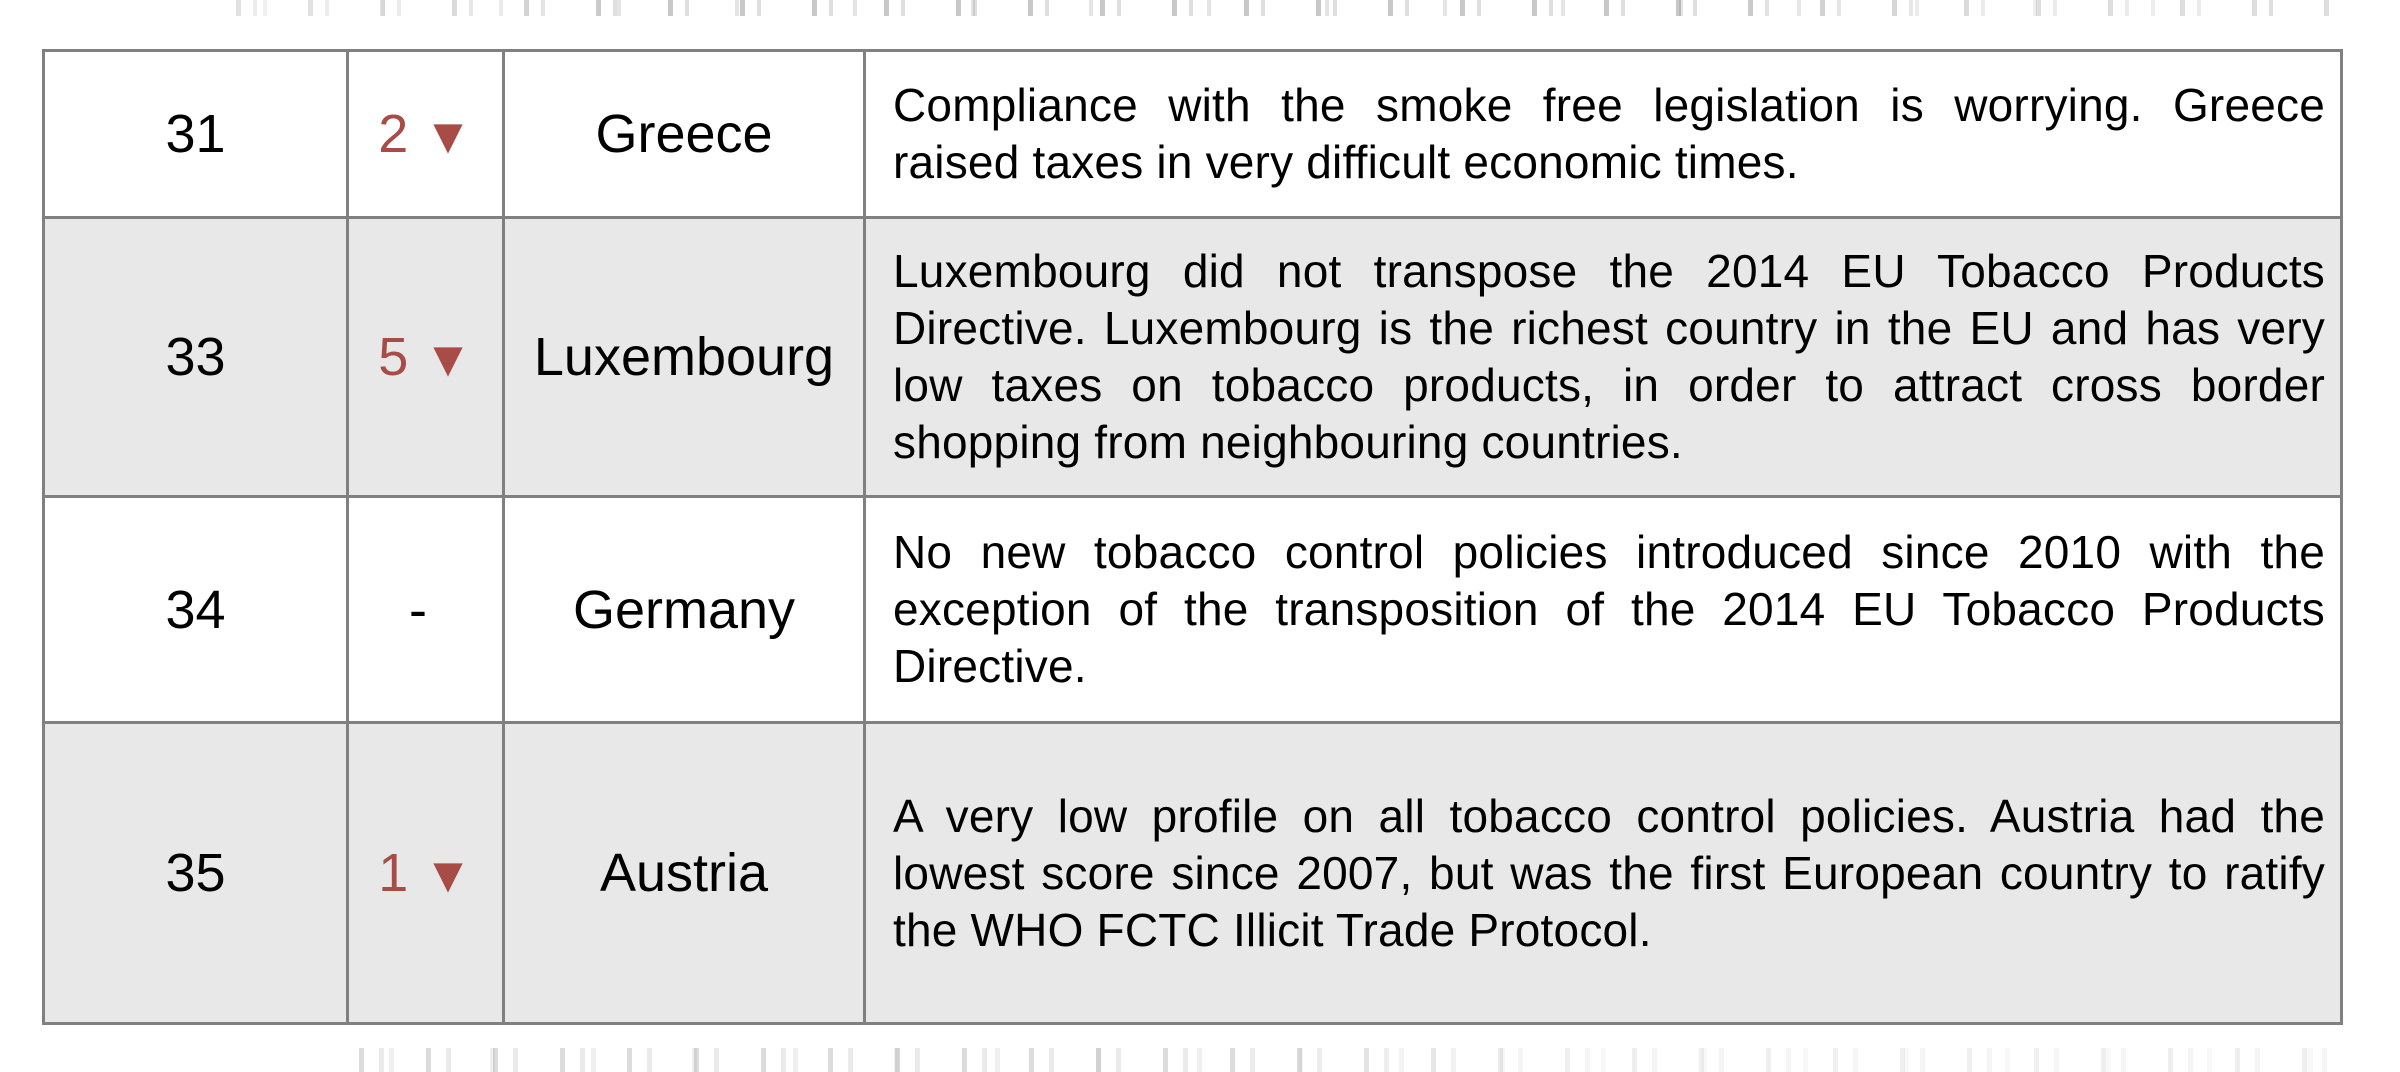 The height and width of the screenshot is (1072, 2400). I want to click on country-cell: Luxembourg, so click(684, 357).